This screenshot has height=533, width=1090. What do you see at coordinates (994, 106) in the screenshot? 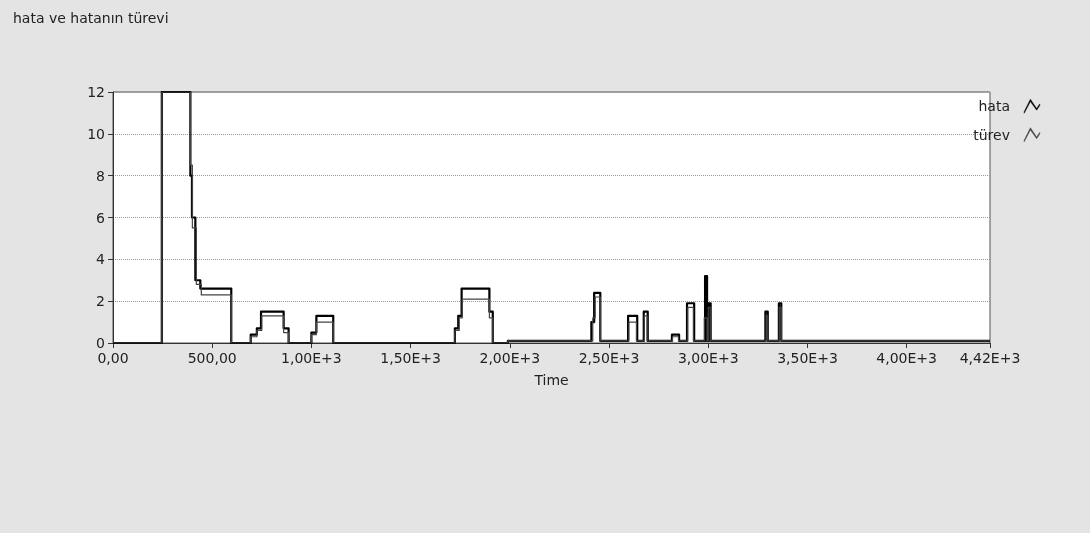
I see `legend-label: hata` at bounding box center [994, 106].